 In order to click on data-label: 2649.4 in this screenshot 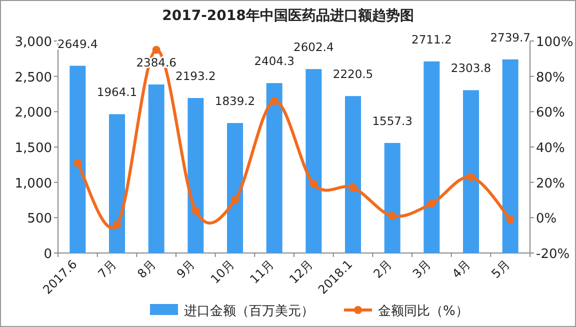, I will do `click(78, 43)`.